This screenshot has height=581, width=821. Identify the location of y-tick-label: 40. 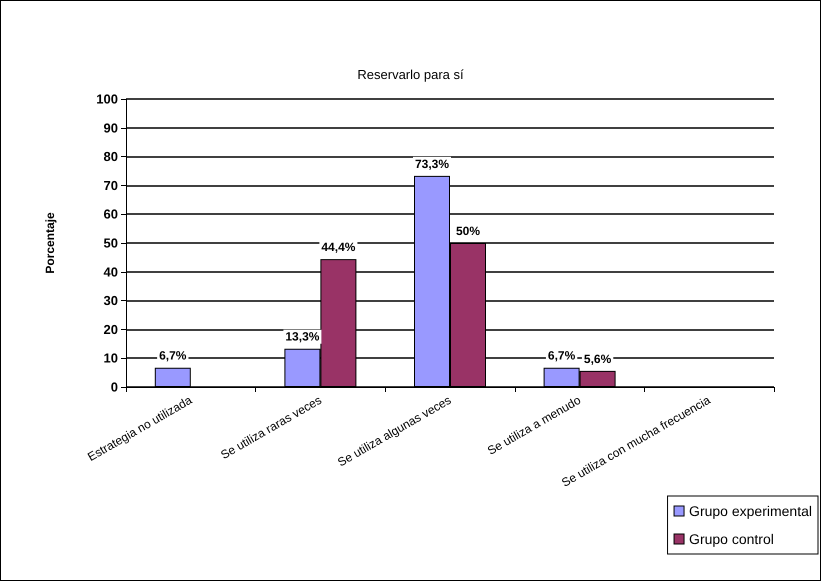
(111, 272).